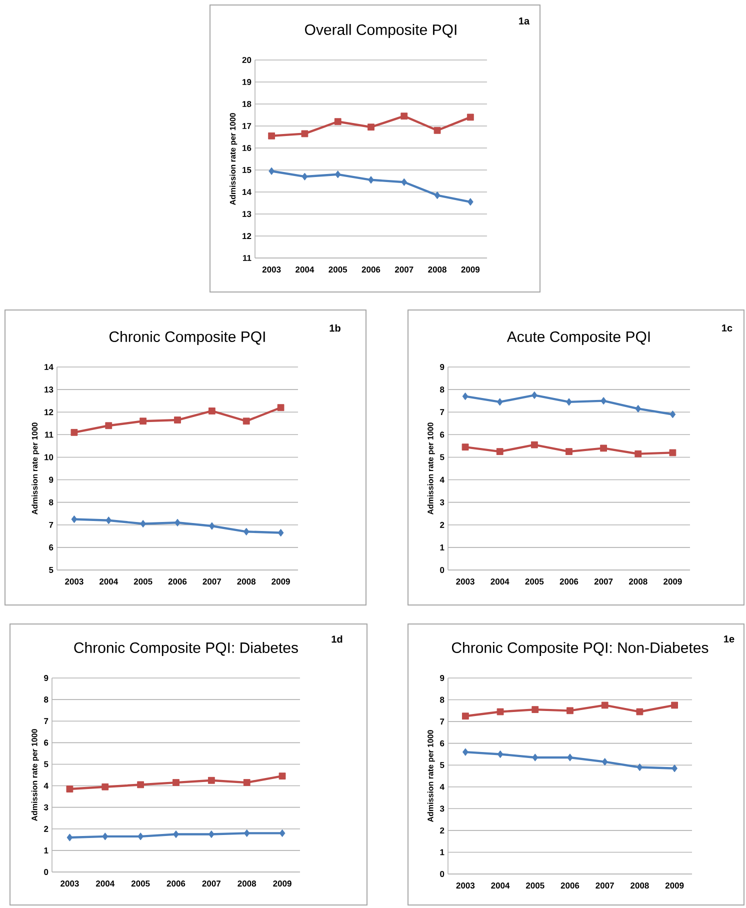 This screenshot has height=908, width=746. What do you see at coordinates (247, 214) in the screenshot?
I see `y-tick-label: 13` at bounding box center [247, 214].